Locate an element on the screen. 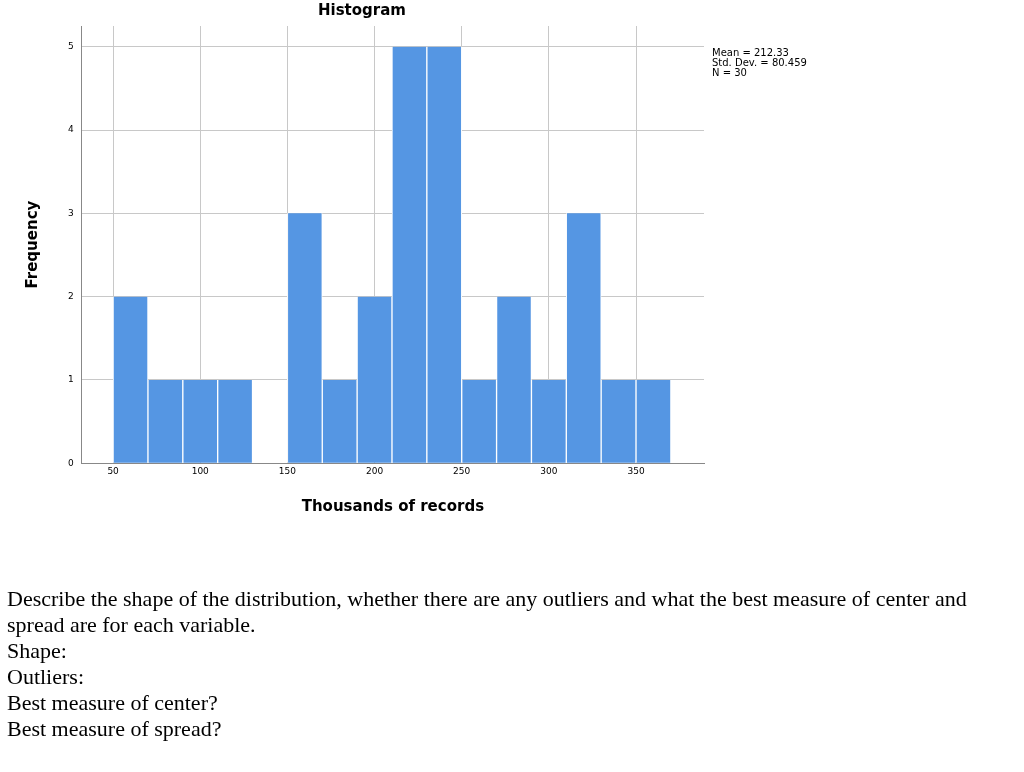 This screenshot has height=772, width=1024. y-tick-label: 4 is located at coordinates (70, 129).